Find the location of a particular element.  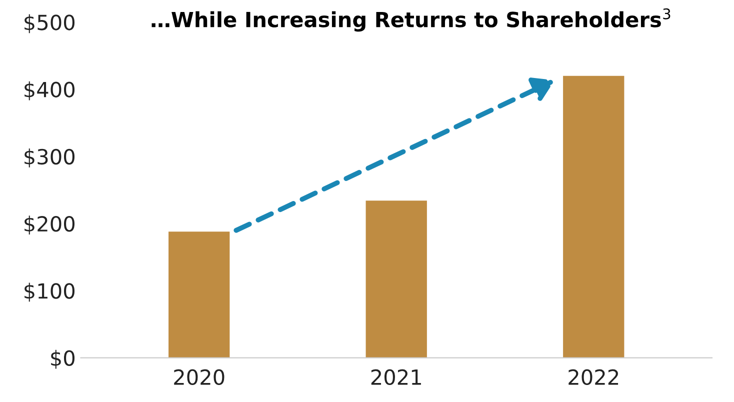

y-tick-label: $300 is located at coordinates (49, 158).